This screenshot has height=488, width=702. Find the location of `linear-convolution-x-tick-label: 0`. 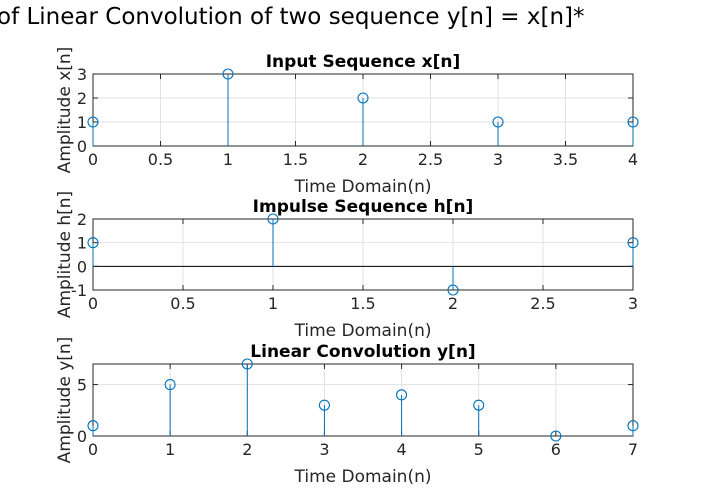

linear-convolution-x-tick-label: 0 is located at coordinates (93, 449).